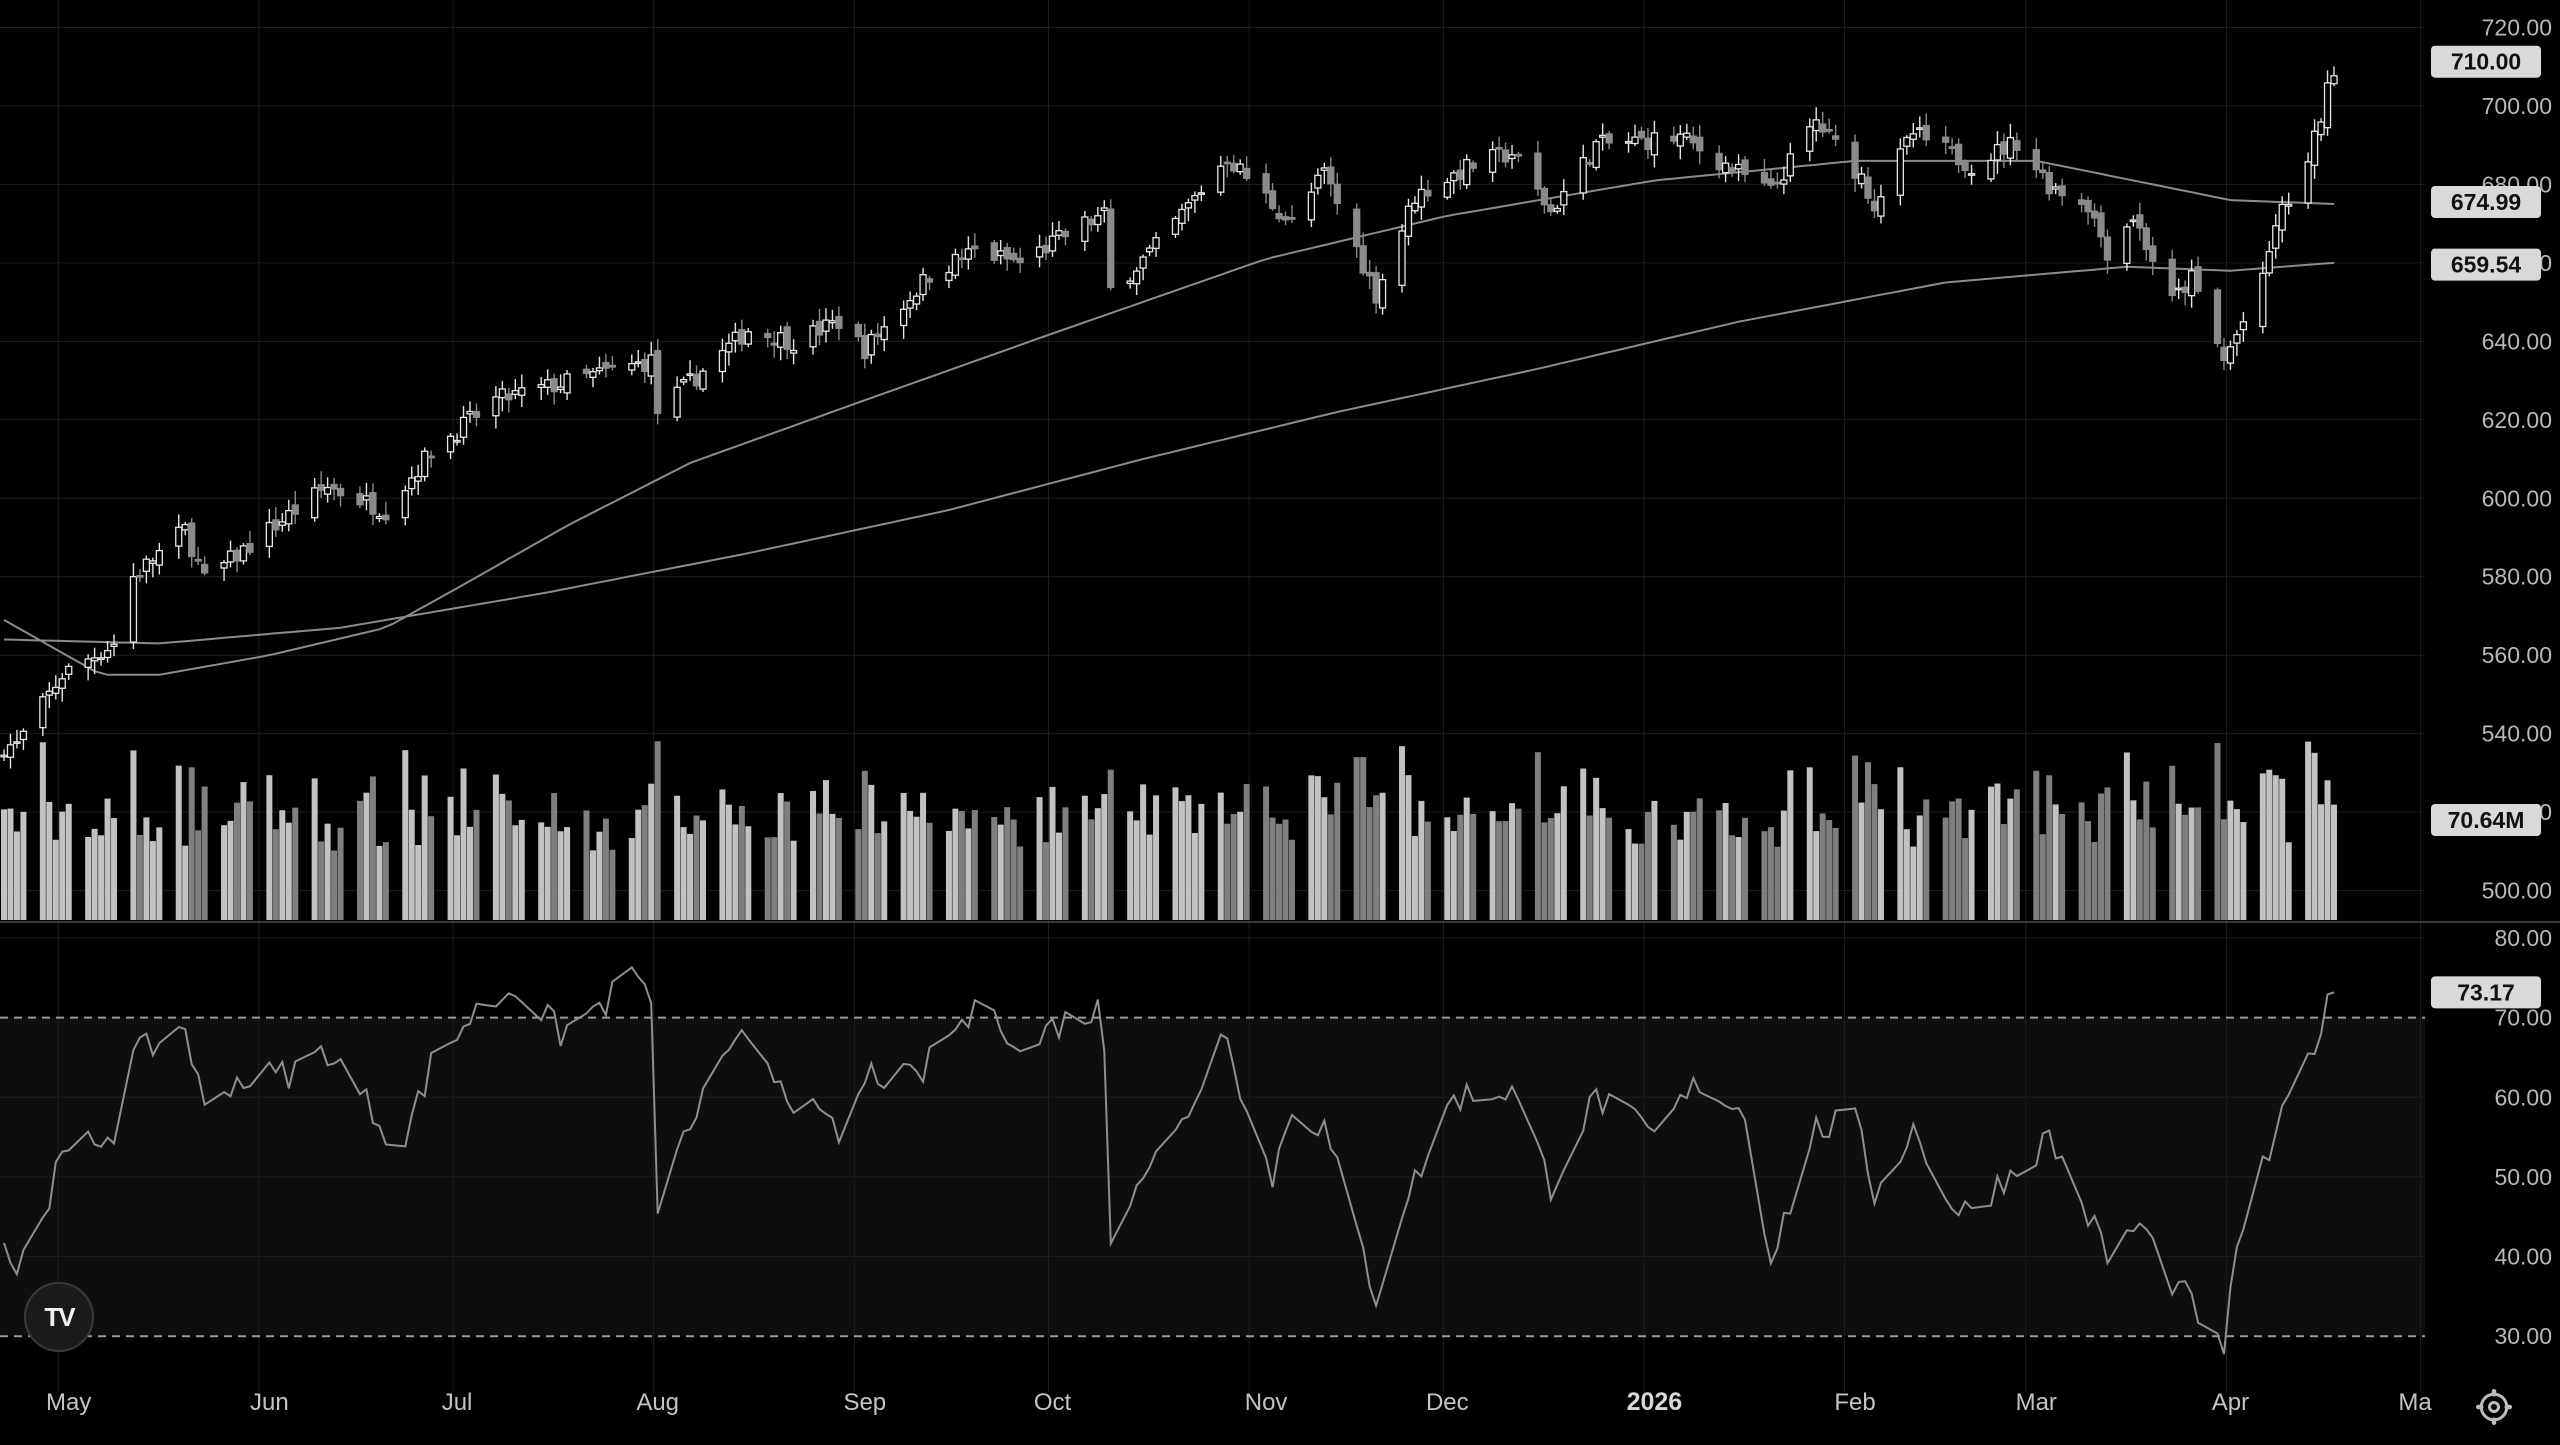  I want to click on last-price-tag: 710.00, so click(2486, 61).